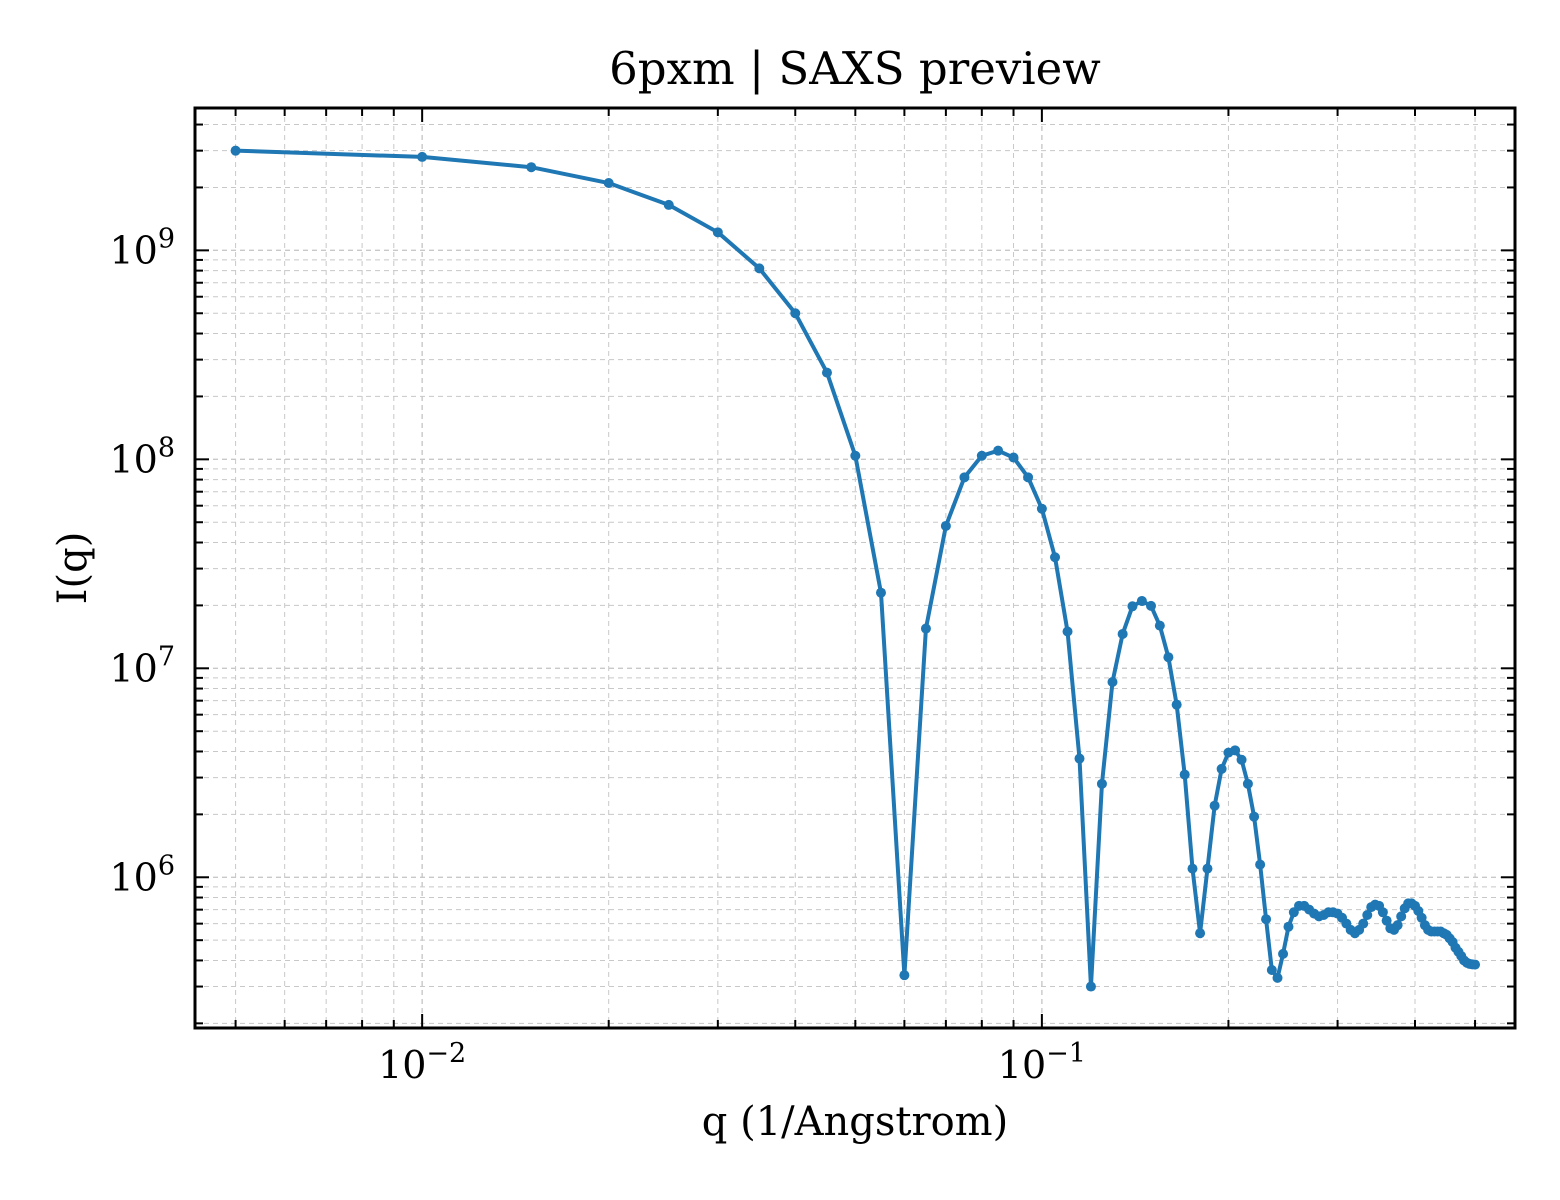  What do you see at coordinates (422, 1062) in the screenshot?
I see `x-tick-label: 10⁻²` at bounding box center [422, 1062].